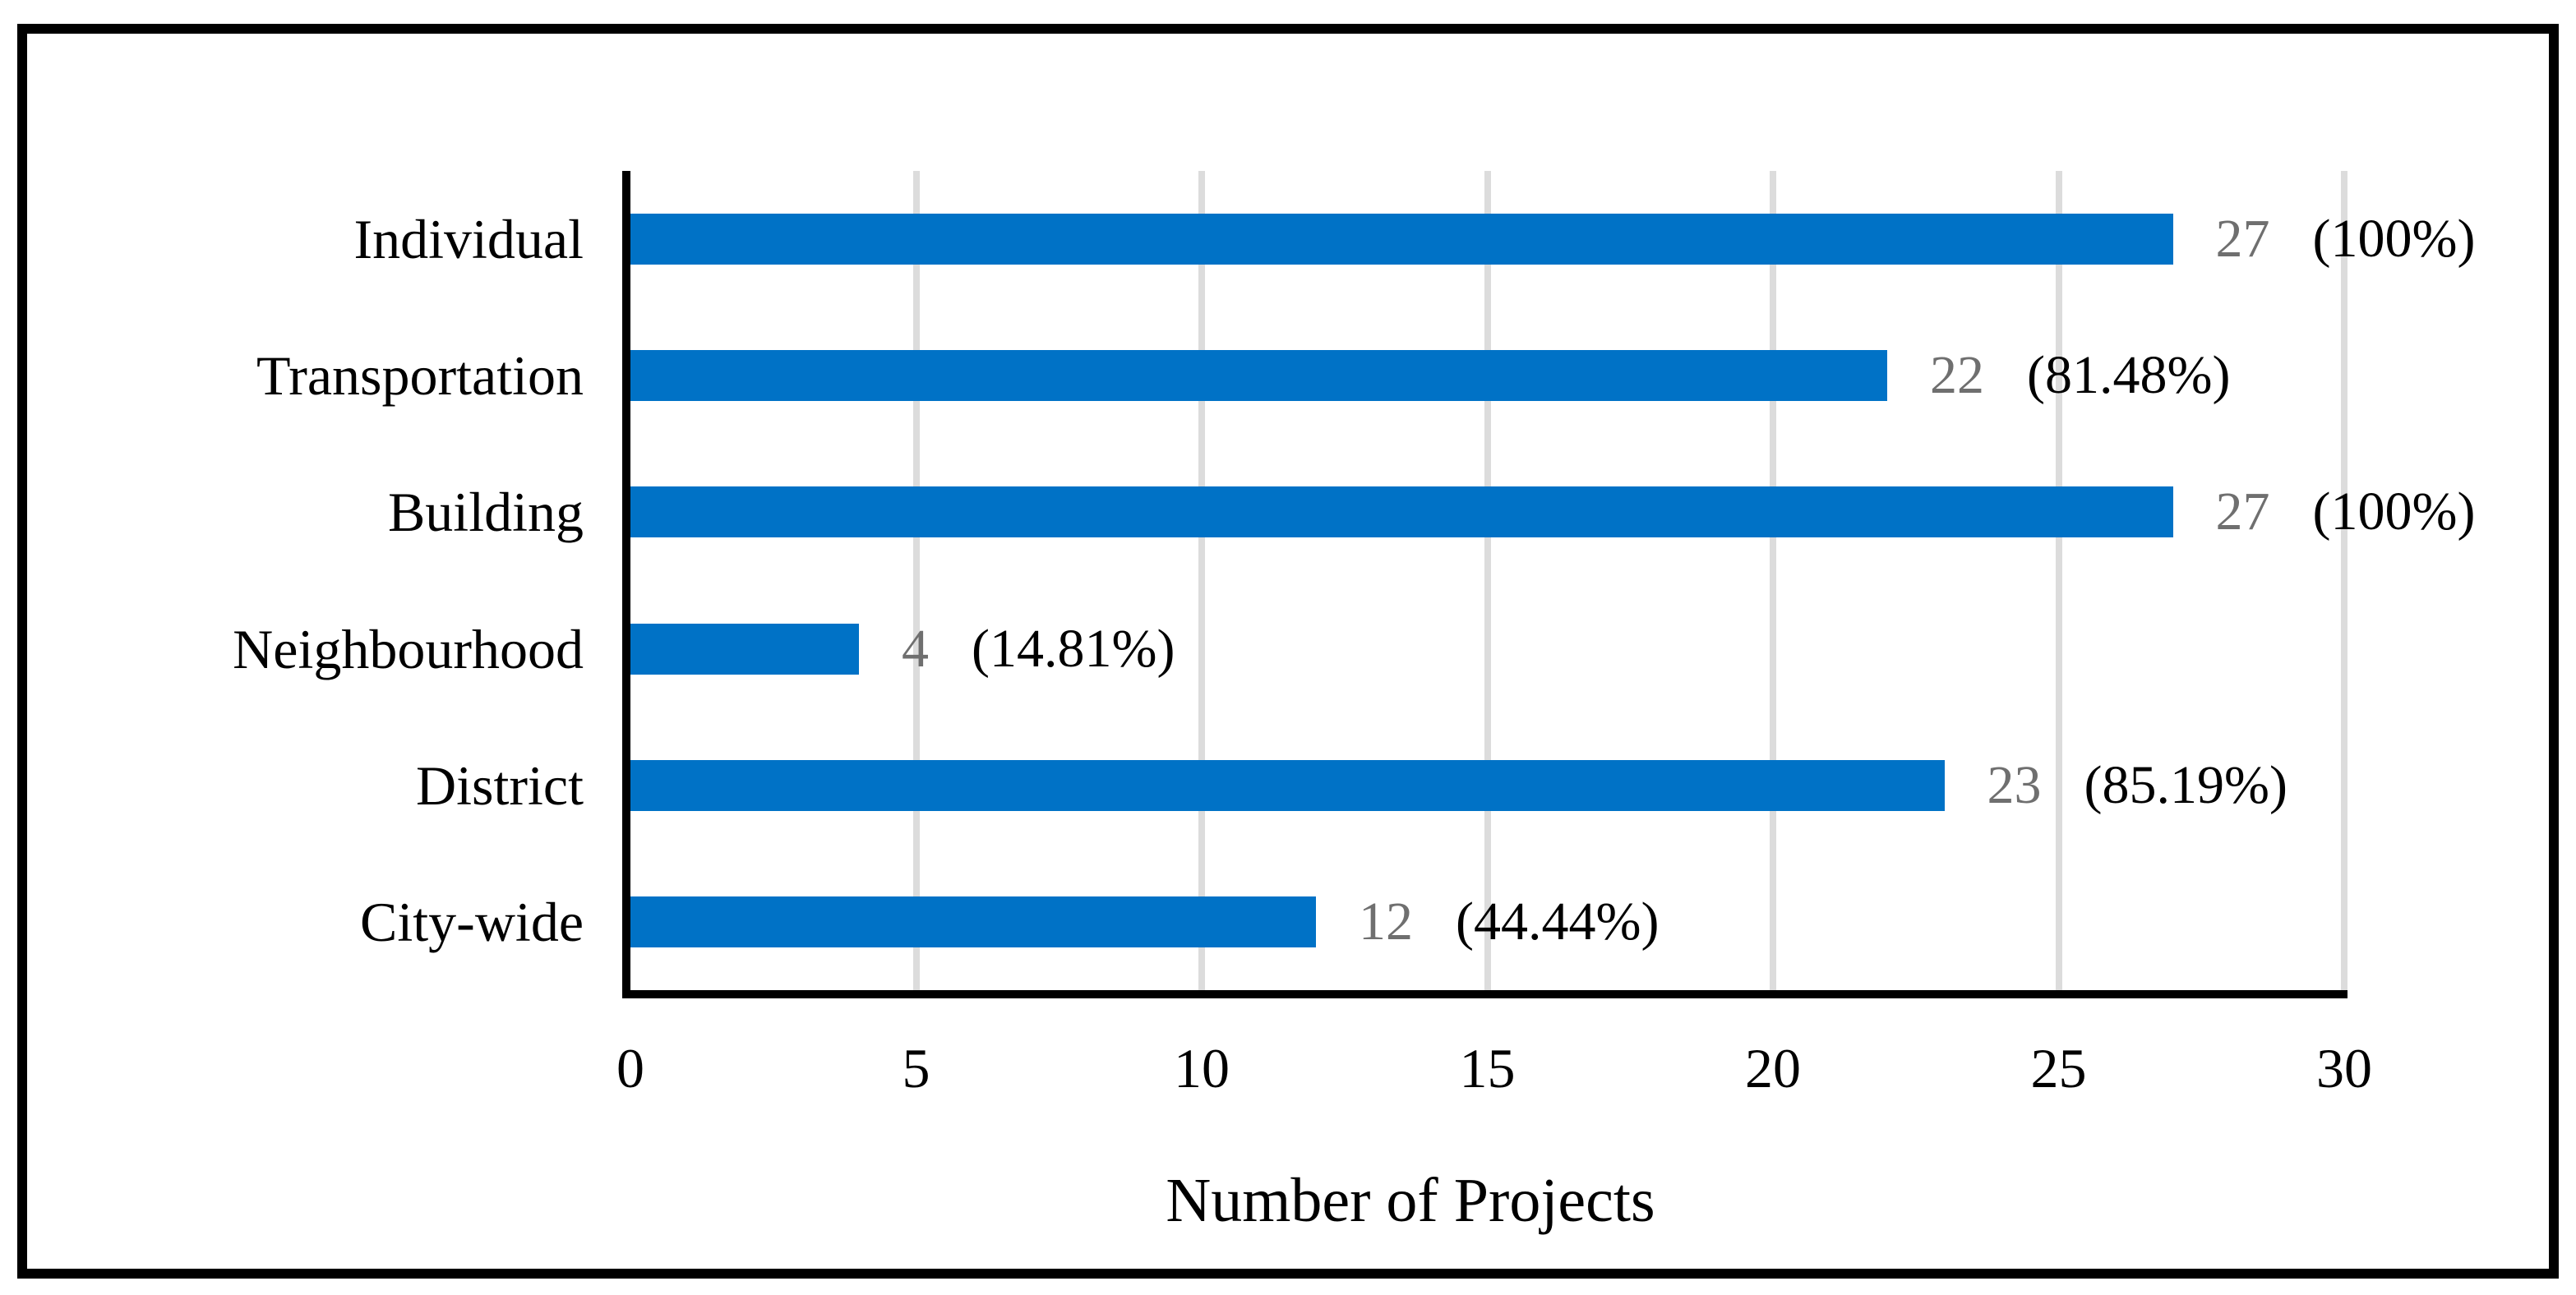 The image size is (2576, 1295). What do you see at coordinates (626, 585) in the screenshot?
I see `y-axis-line` at bounding box center [626, 585].